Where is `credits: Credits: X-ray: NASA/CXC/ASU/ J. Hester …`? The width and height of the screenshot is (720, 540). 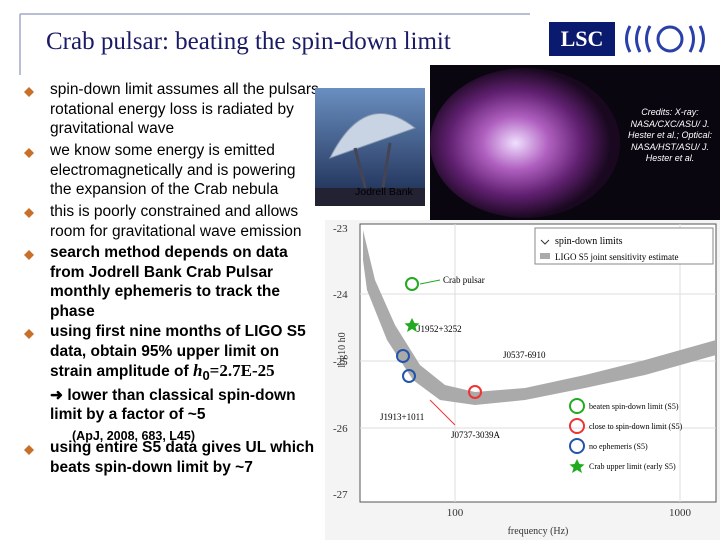 credits: Credits: X-ray: NASA/CXC/ASU/ J. Hester … is located at coordinates (670, 135).